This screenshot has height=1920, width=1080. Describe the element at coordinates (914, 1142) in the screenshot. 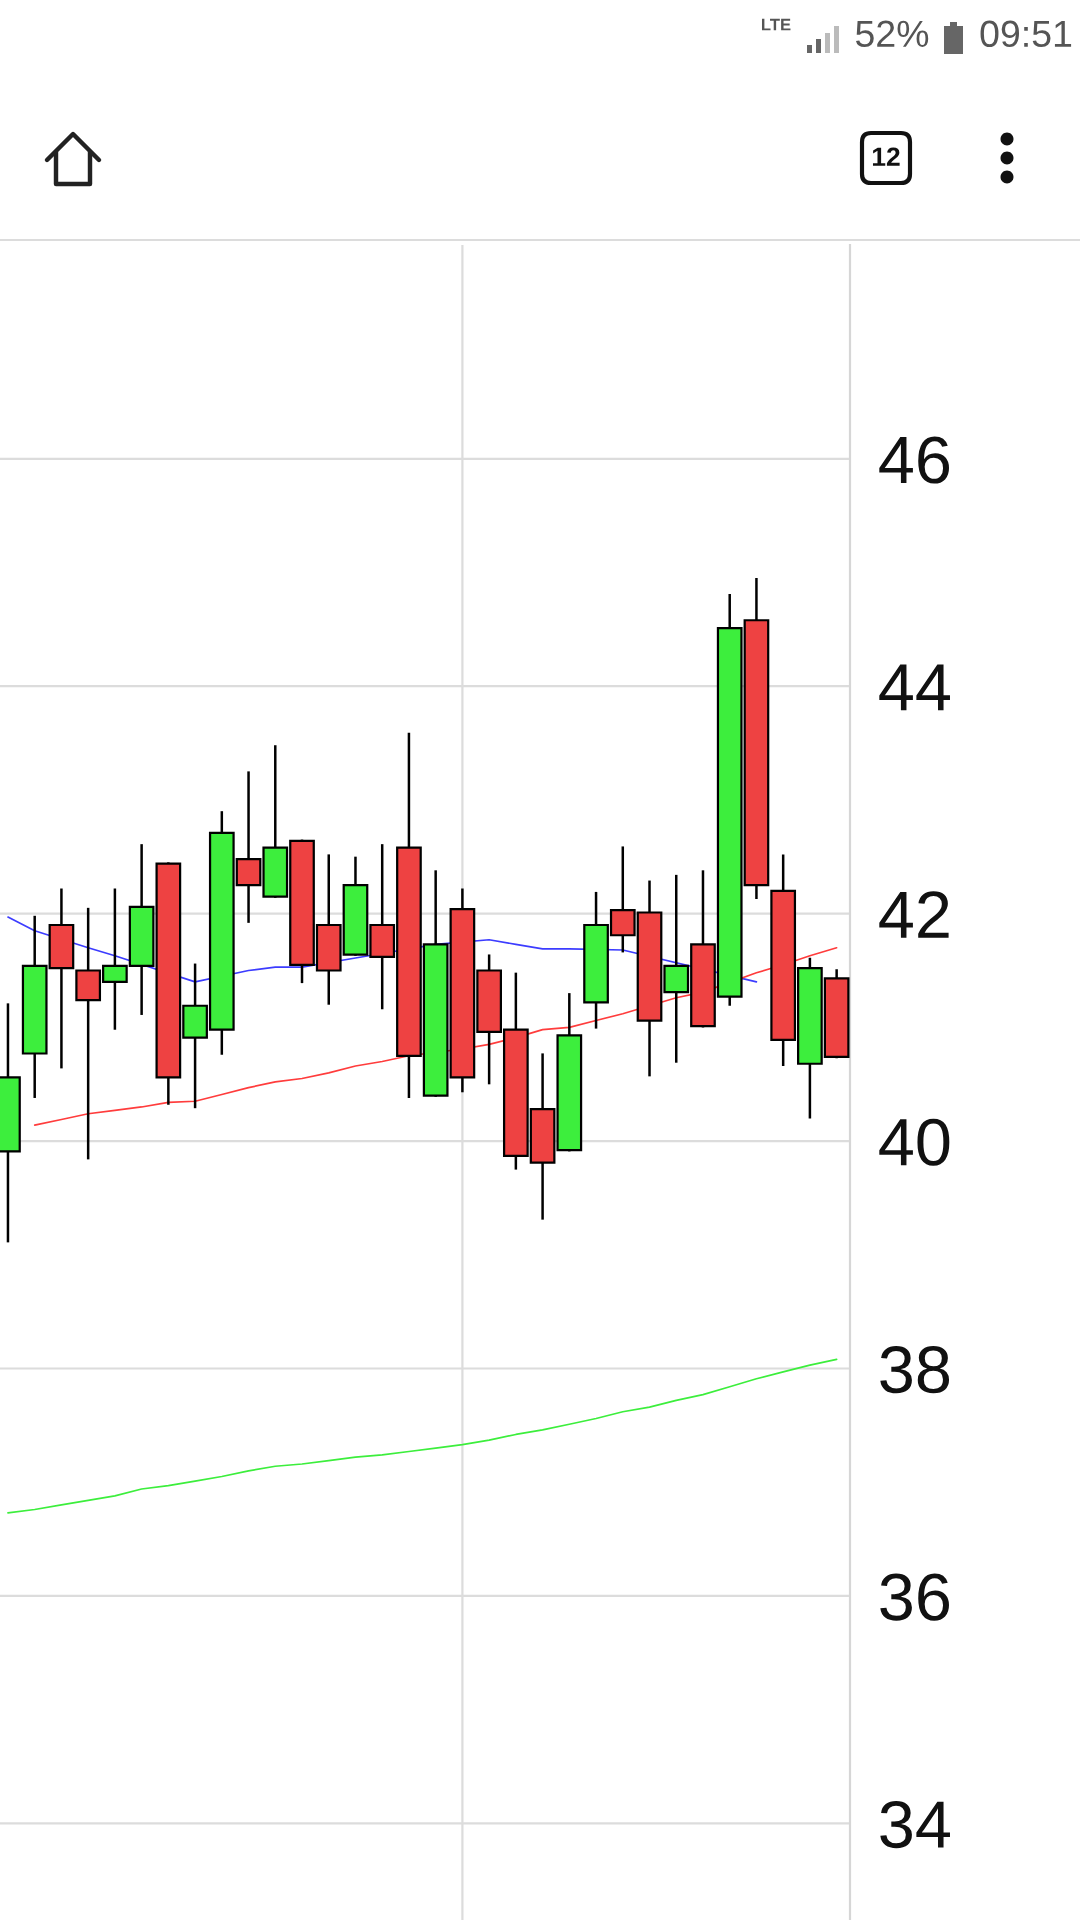

I see `y-tick-label: 40` at that location.